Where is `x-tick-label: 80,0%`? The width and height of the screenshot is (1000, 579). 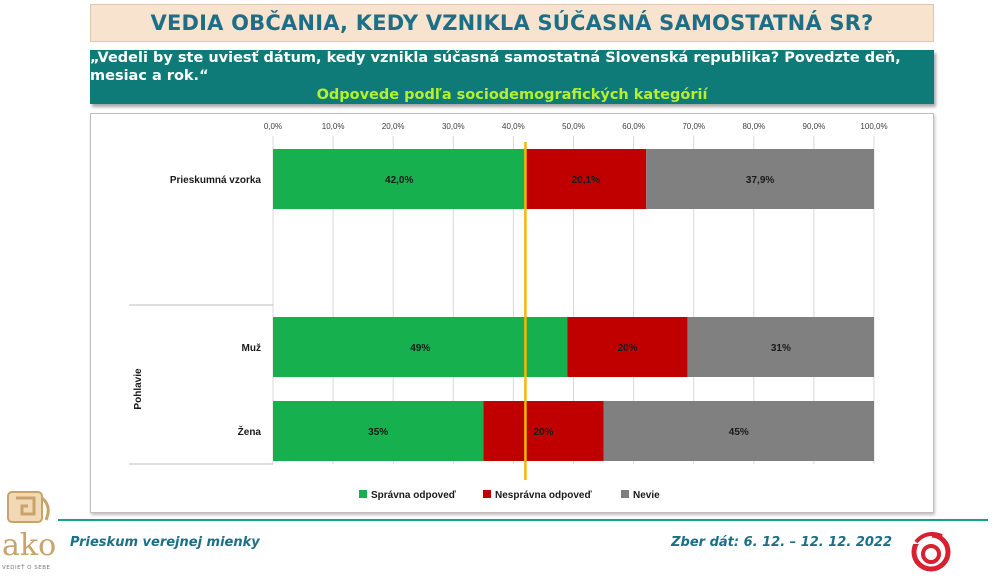
x-tick-label: 80,0% is located at coordinates (753, 126).